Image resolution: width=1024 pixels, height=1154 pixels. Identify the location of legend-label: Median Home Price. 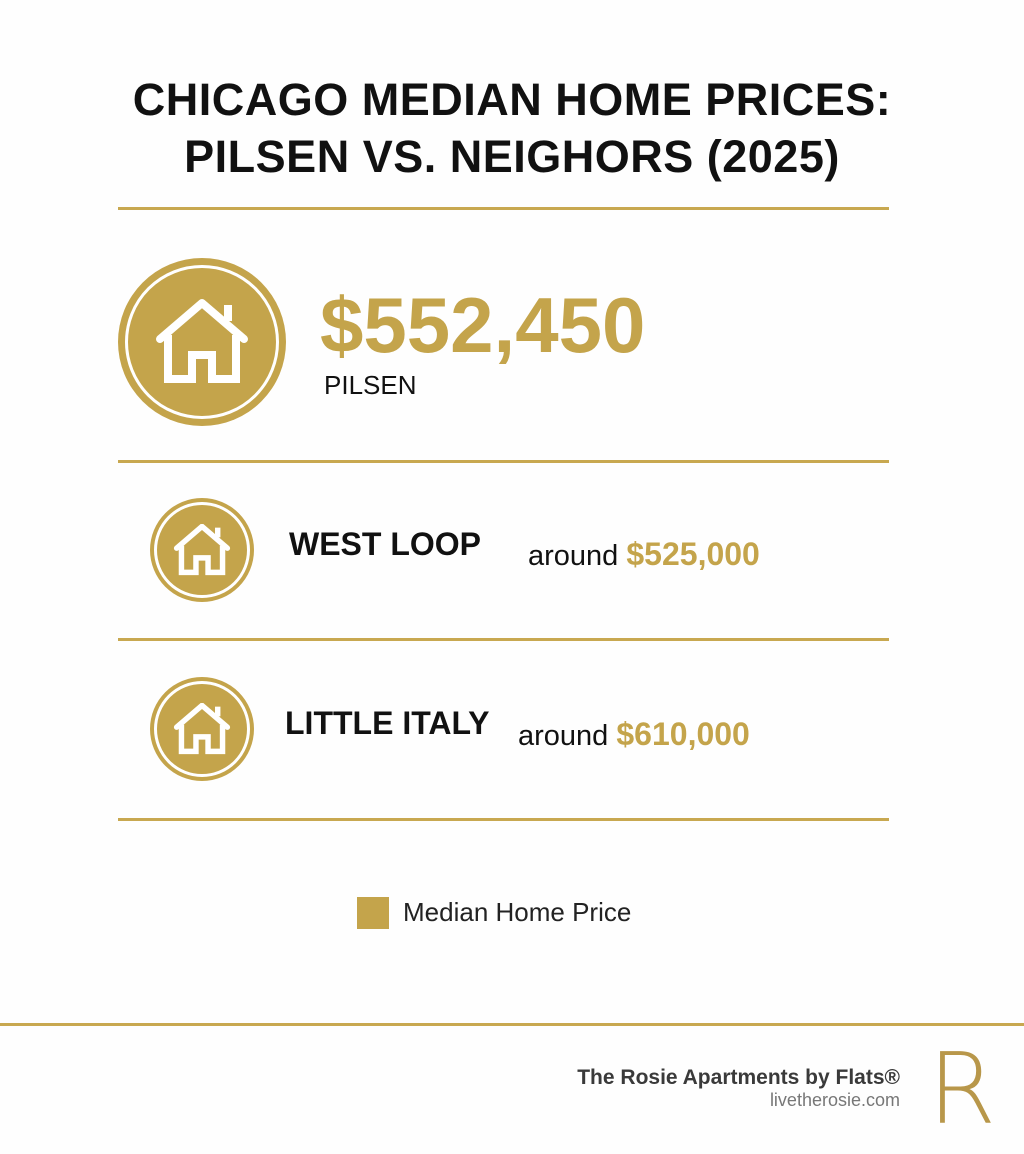
(517, 912).